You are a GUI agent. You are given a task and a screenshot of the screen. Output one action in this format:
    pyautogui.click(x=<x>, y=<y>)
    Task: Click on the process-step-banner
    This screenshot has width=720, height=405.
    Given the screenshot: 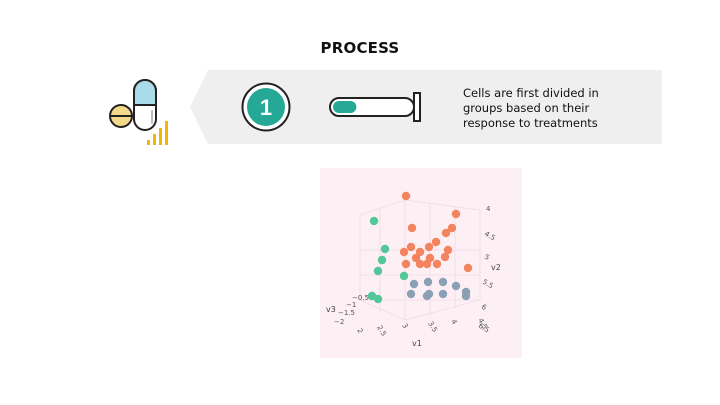 What is the action you would take?
    pyautogui.click(x=426, y=107)
    